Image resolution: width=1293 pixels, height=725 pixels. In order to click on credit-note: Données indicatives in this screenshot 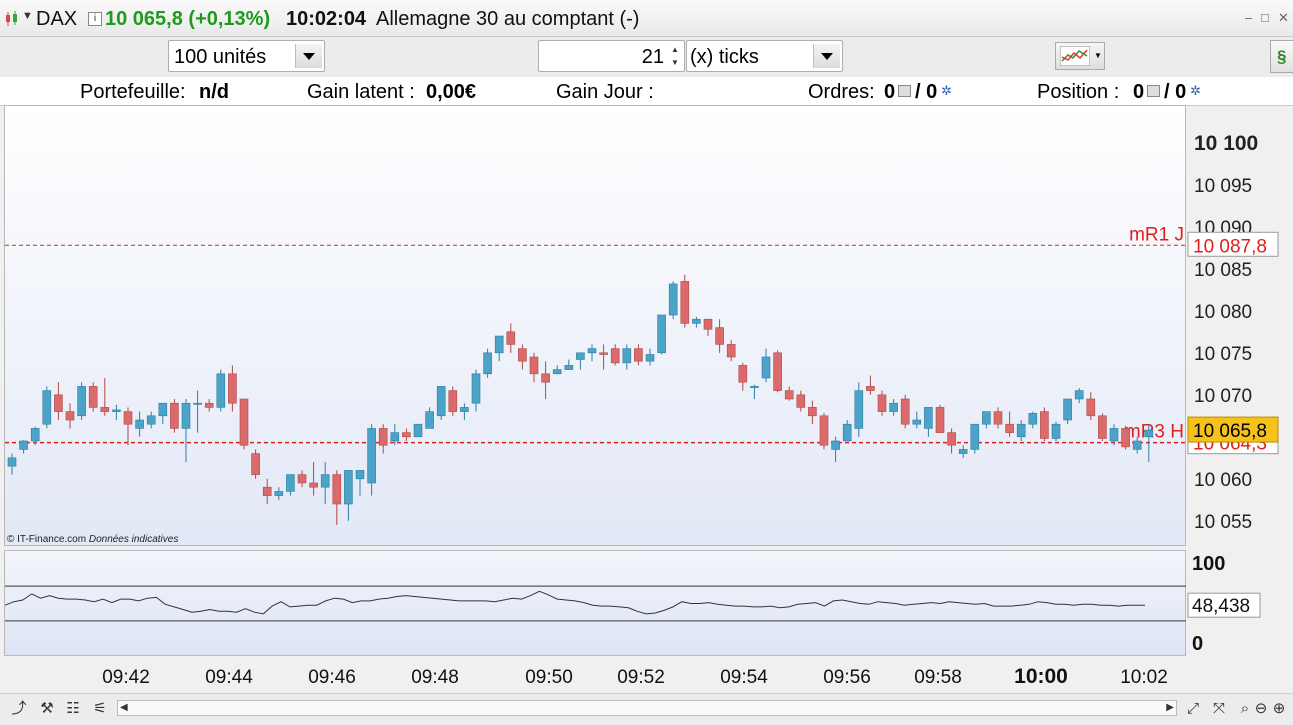, I will do `click(133, 539)`.